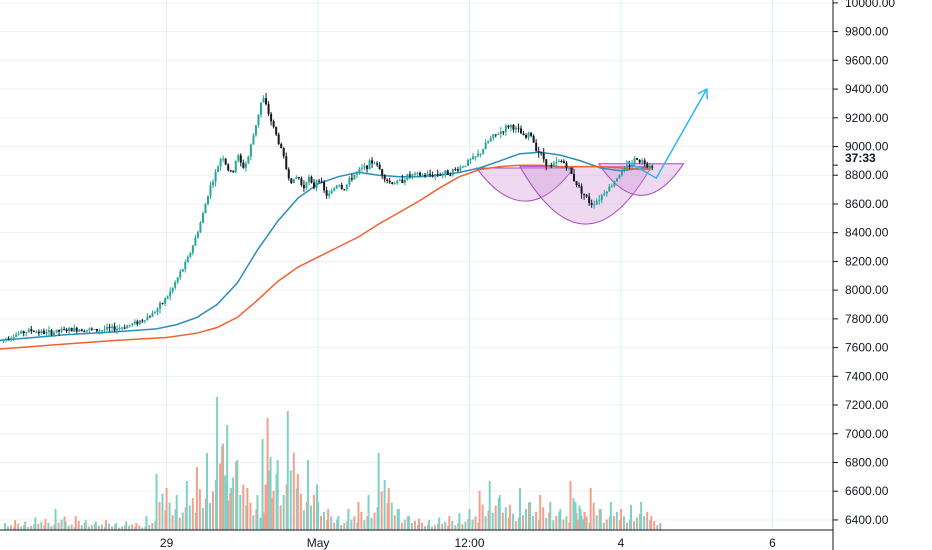 The height and width of the screenshot is (550, 932). Describe the element at coordinates (867, 319) in the screenshot. I see `price-tick-label: 7800.00` at that location.